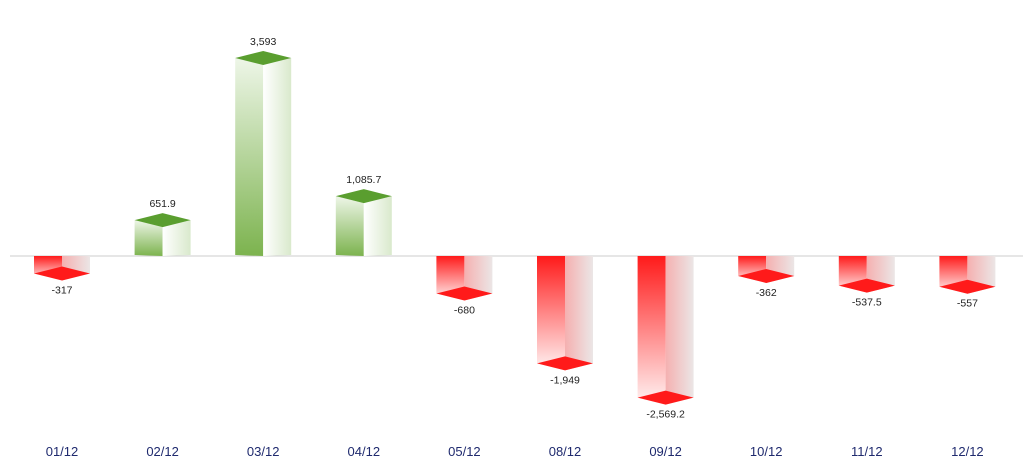  Describe the element at coordinates (766, 451) in the screenshot. I see `x-tick-label: 10/12` at that location.